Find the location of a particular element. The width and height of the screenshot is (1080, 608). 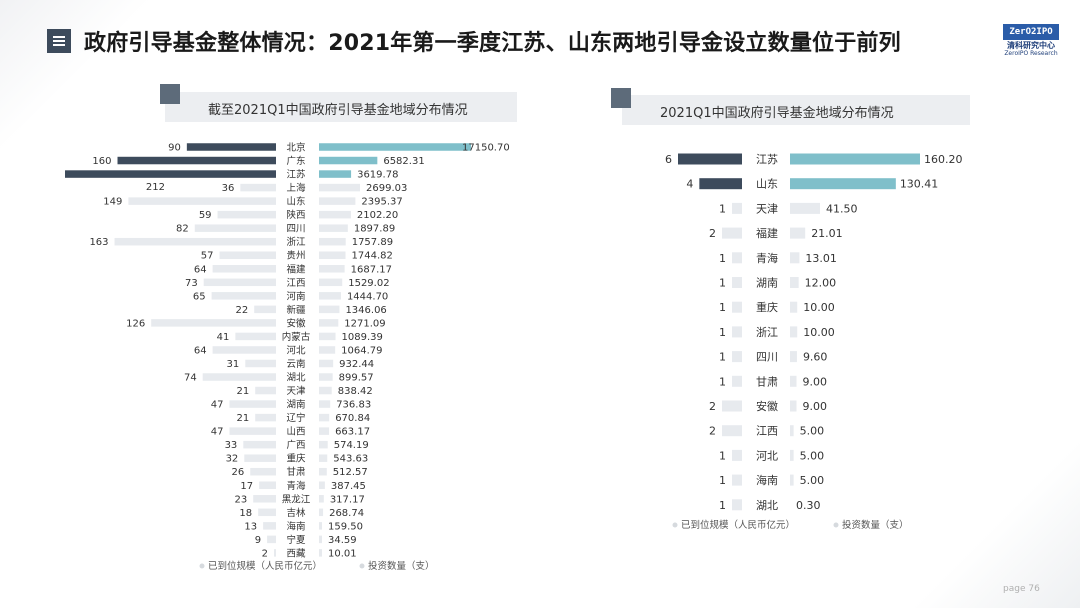

right-scale-value-label: 13.01 is located at coordinates (821, 258).